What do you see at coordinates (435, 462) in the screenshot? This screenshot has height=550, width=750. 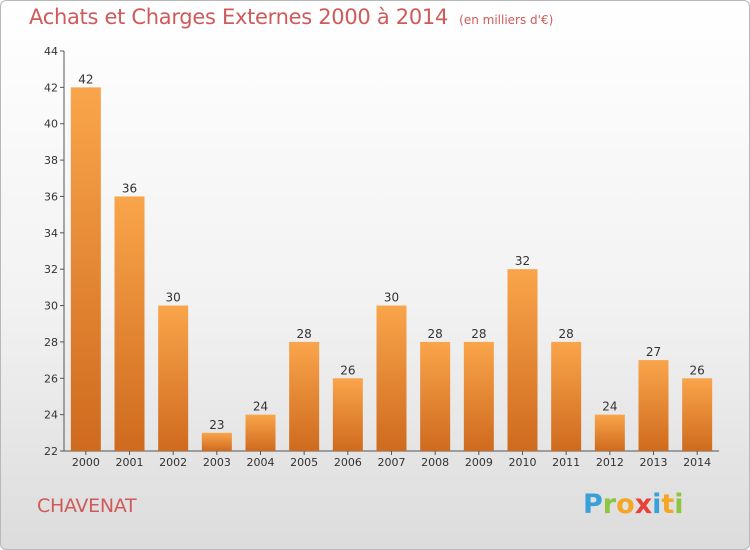 I see `x-tick-label: 2008` at bounding box center [435, 462].